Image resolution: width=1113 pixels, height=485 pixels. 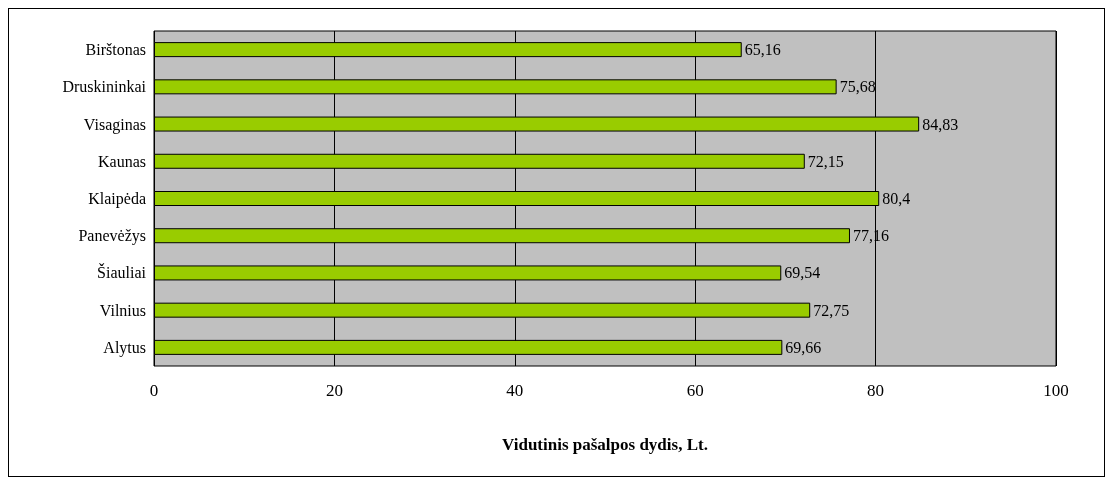 I want to click on data-label: 69,54, so click(x=802, y=273).